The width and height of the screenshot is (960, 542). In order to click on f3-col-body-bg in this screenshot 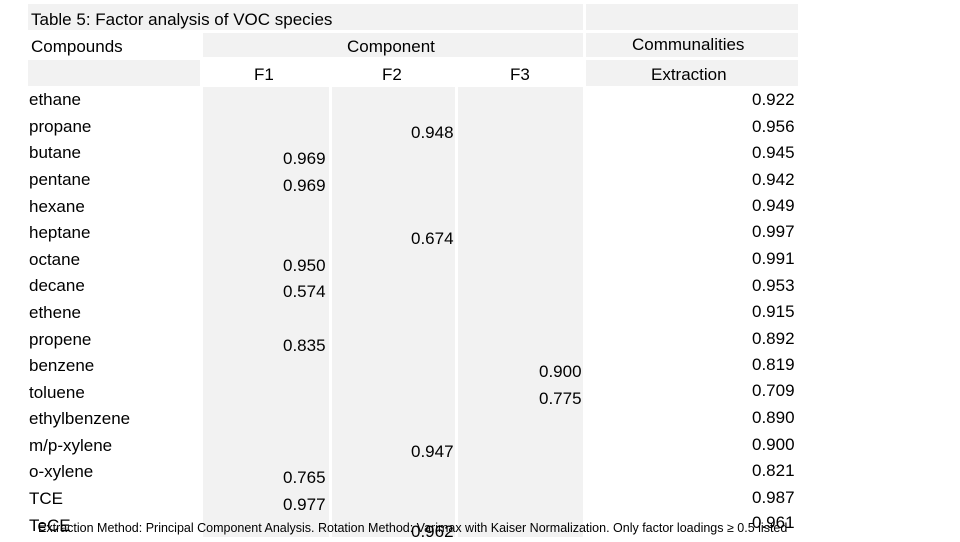, I will do `click(520, 312)`.